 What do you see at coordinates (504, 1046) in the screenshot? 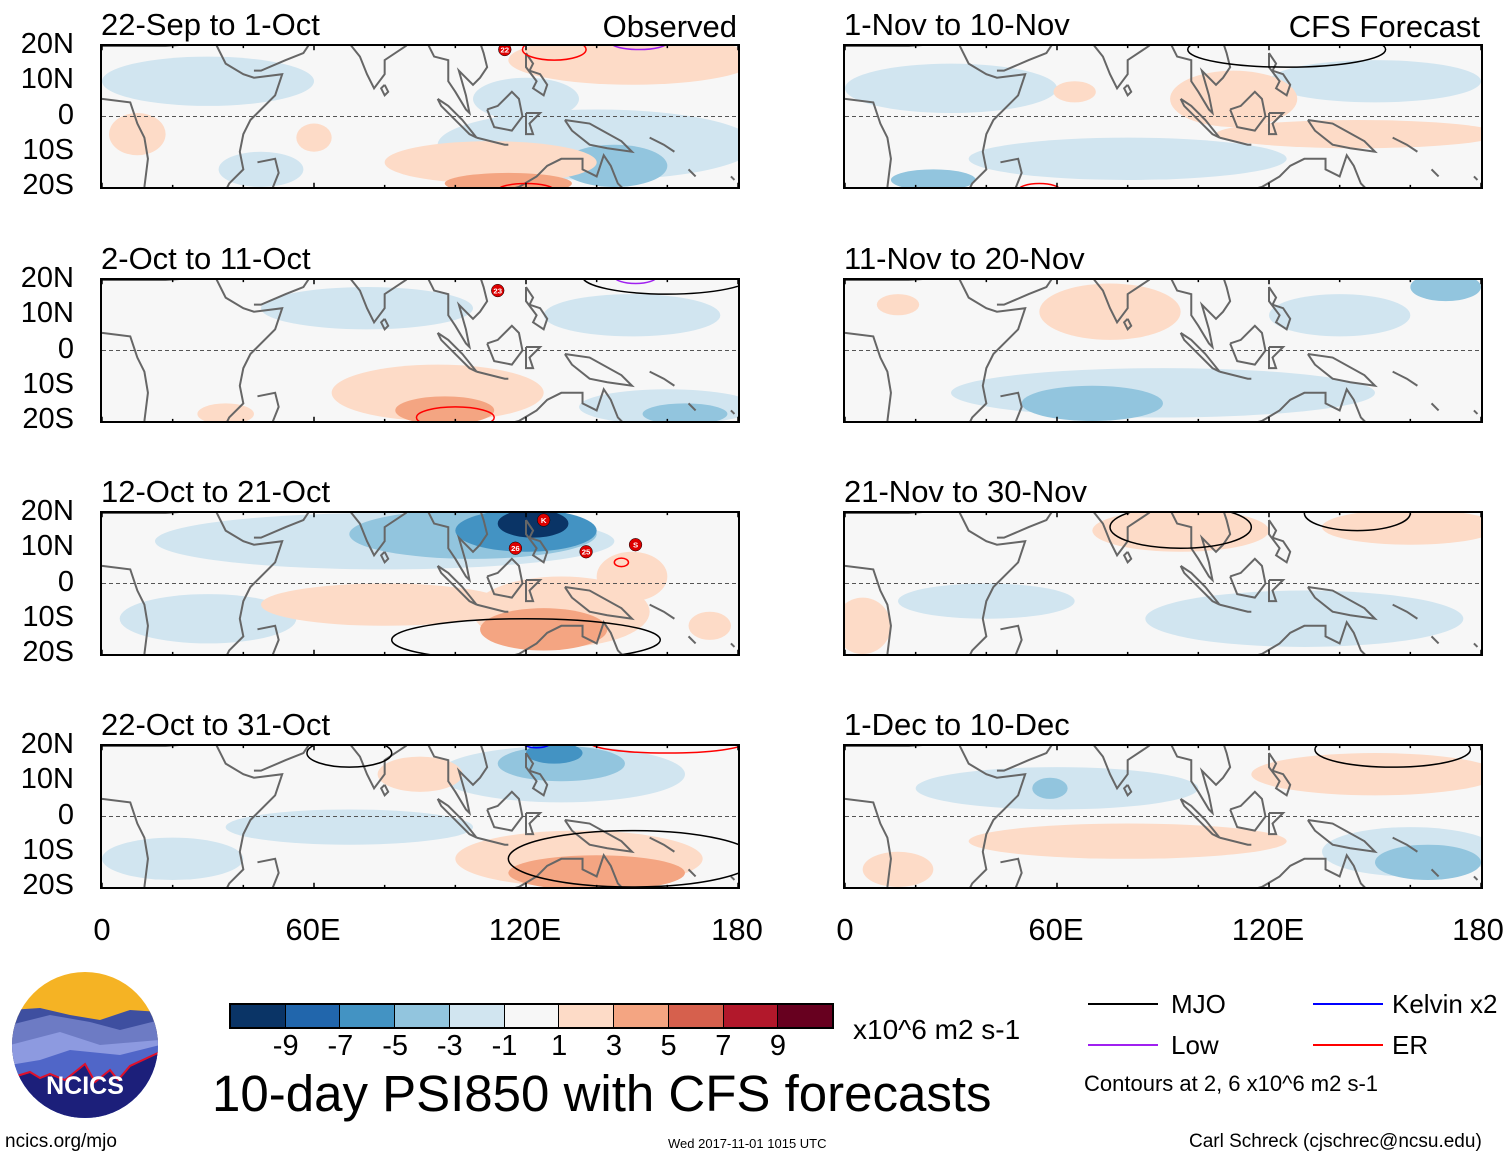
I see `colorbar-tick-label: -1` at bounding box center [504, 1046].